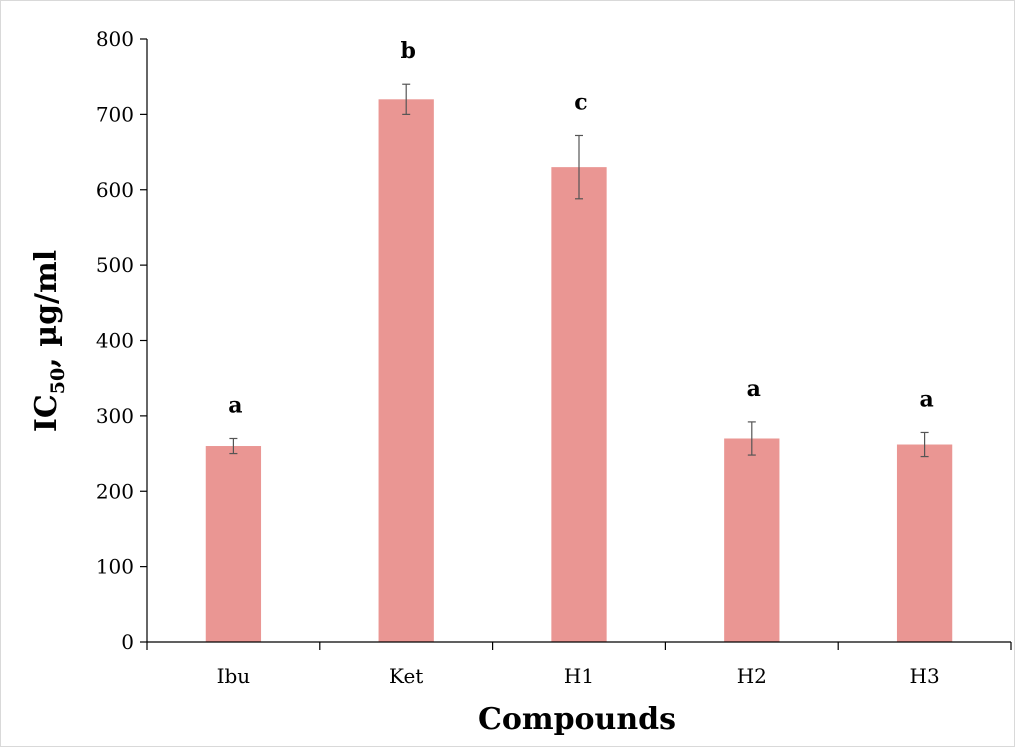 This screenshot has height=747, width=1015. I want to click on y-tick-label: 300, so click(115, 416).